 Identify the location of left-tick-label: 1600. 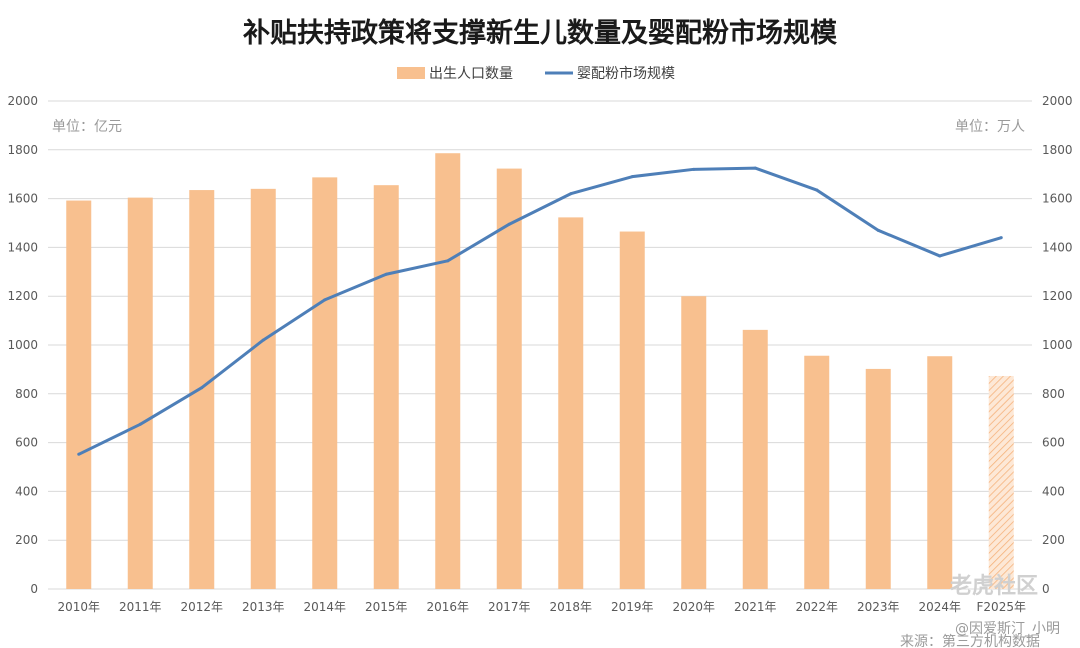
(22, 199).